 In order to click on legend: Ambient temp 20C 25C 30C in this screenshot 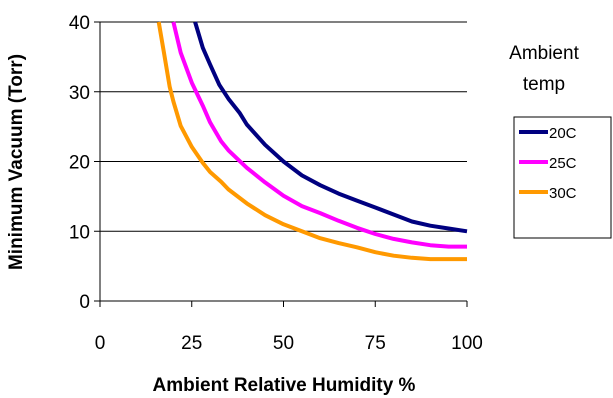, I will do `click(560, 141)`.